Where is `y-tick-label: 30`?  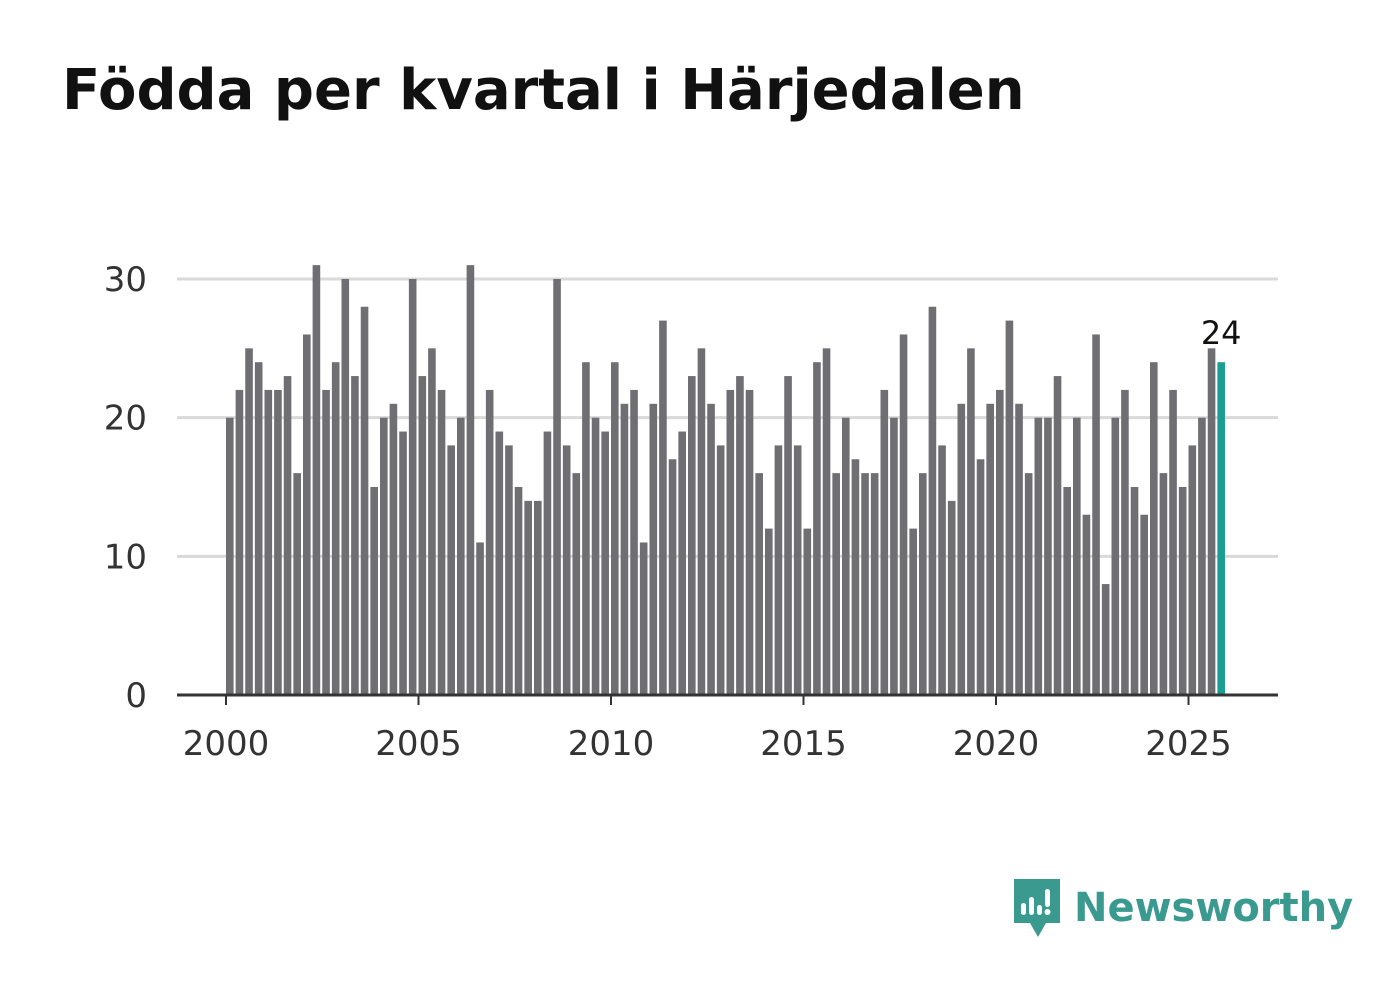
y-tick-label: 30 is located at coordinates (125, 280).